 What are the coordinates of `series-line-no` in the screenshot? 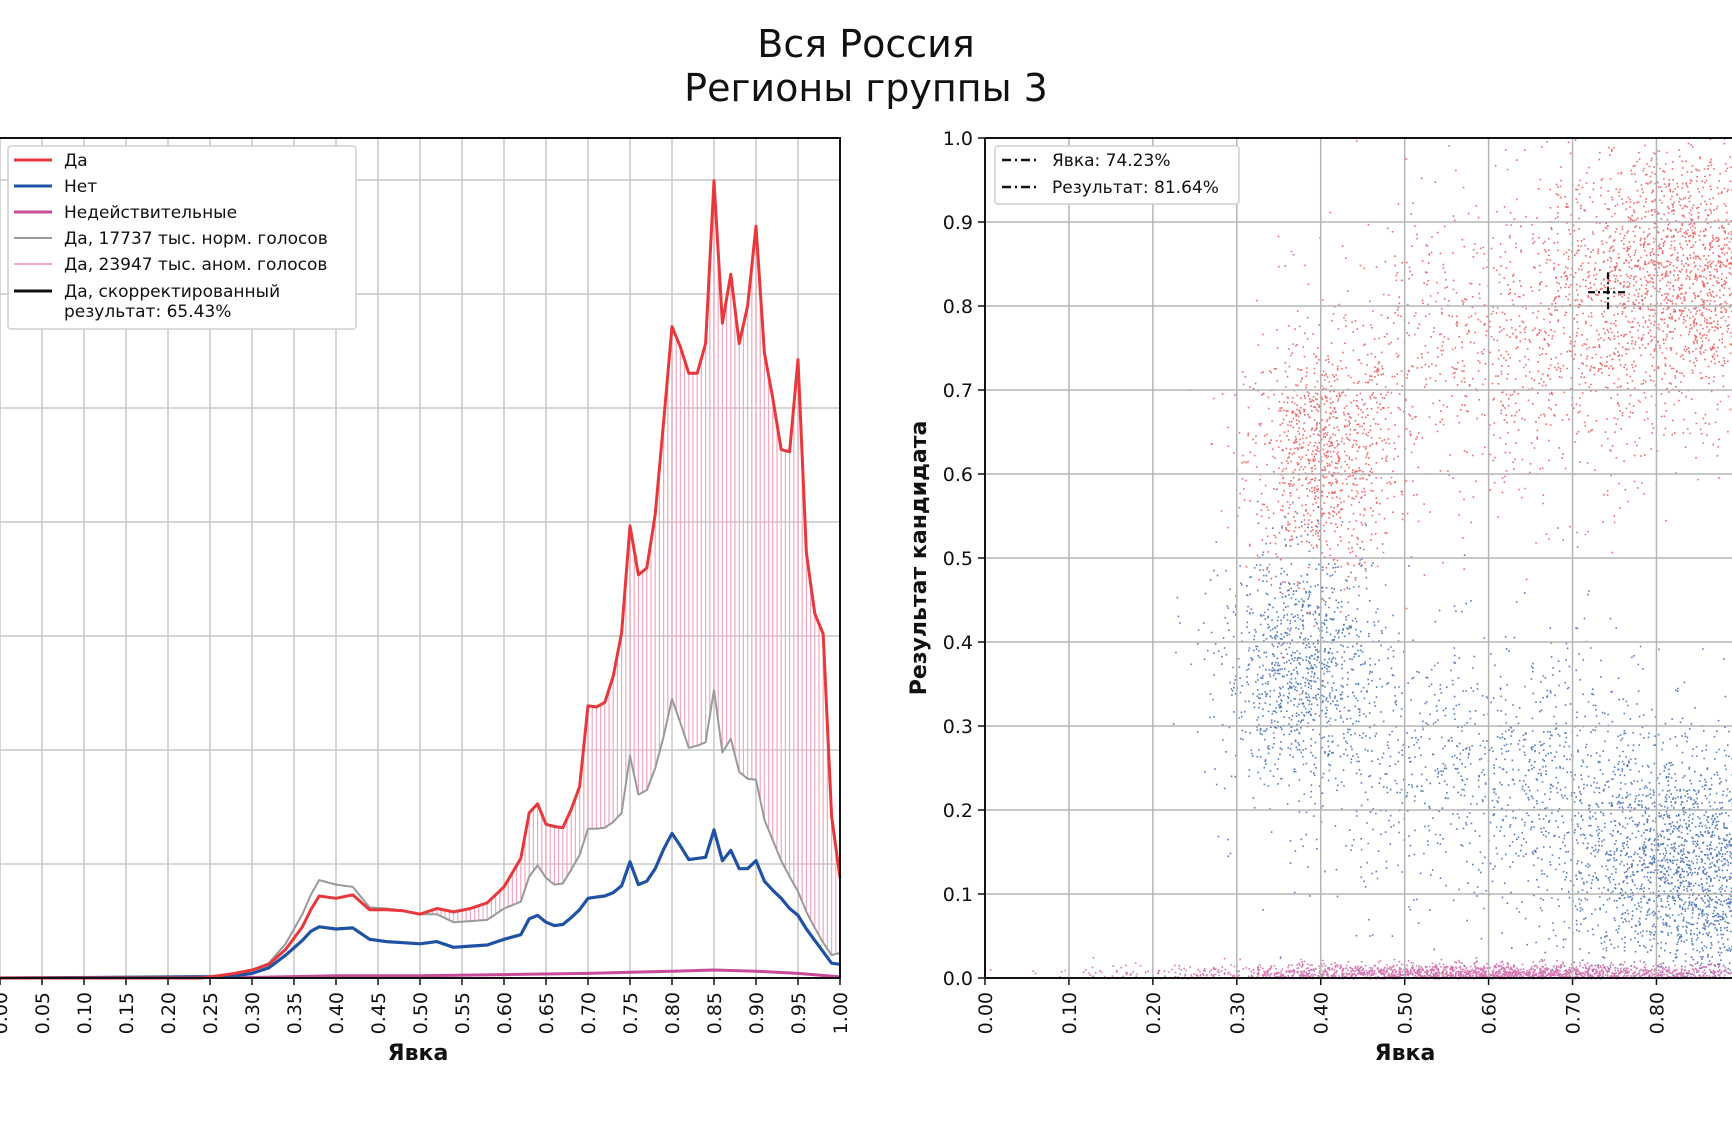 It's located at (420, 904).